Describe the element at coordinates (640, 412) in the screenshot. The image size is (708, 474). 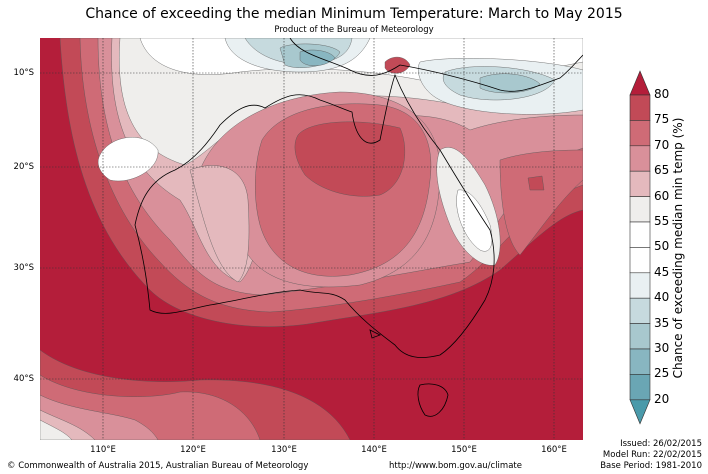
I see `colorbar-extend-low` at that location.